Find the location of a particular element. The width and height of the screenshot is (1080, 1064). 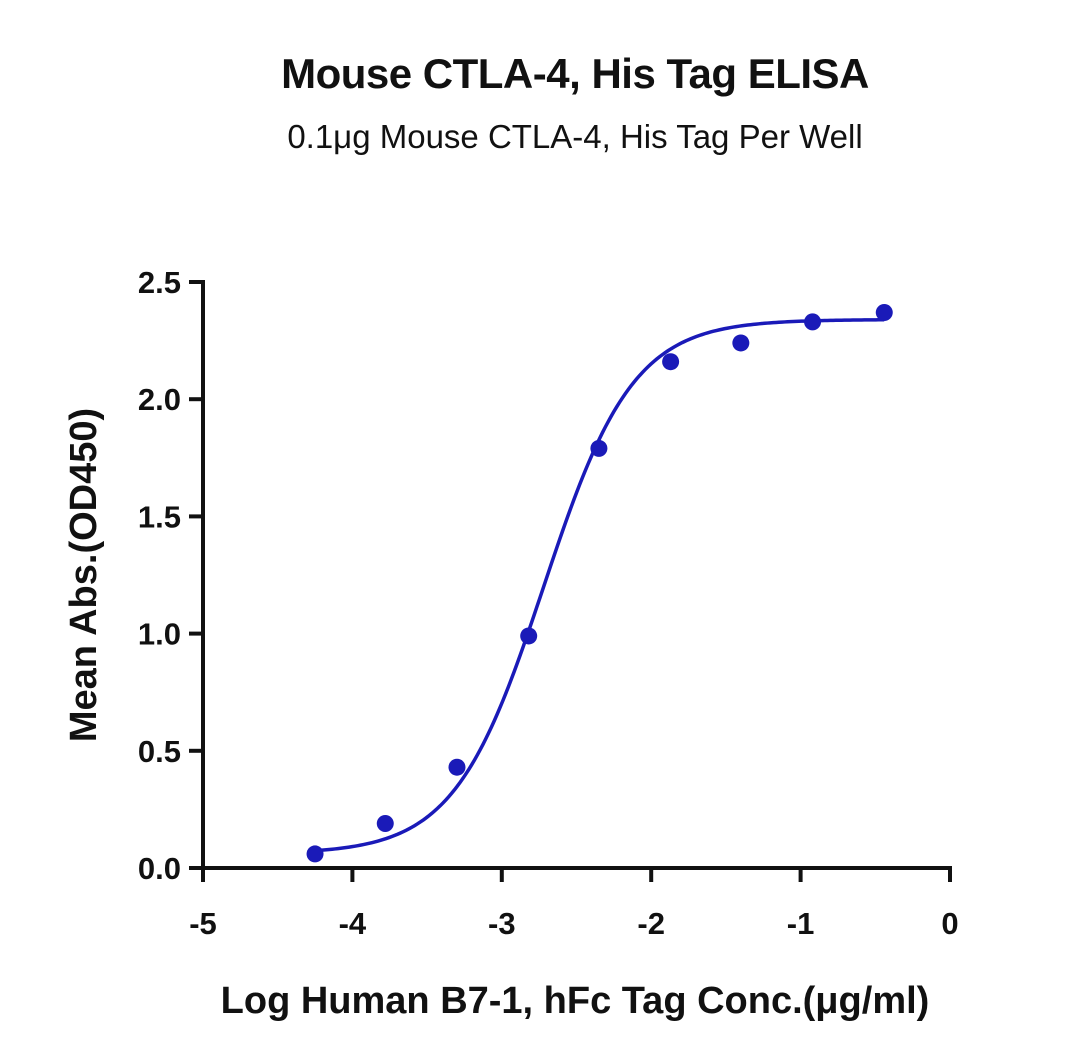

y-tick-label: 2.5 is located at coordinates (159, 282).